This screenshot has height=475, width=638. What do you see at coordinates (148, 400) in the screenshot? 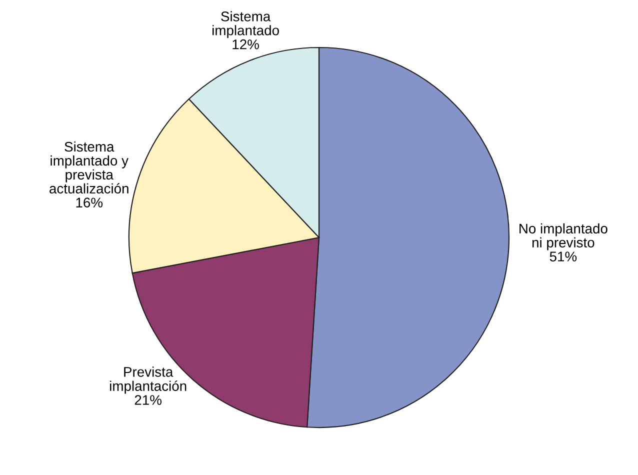
I see `data-label: 21%` at bounding box center [148, 400].